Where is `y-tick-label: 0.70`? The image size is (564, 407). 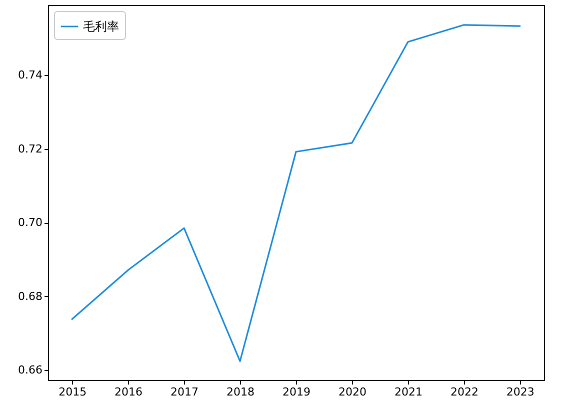
y-tick-label: 0.70 is located at coordinates (30, 223).